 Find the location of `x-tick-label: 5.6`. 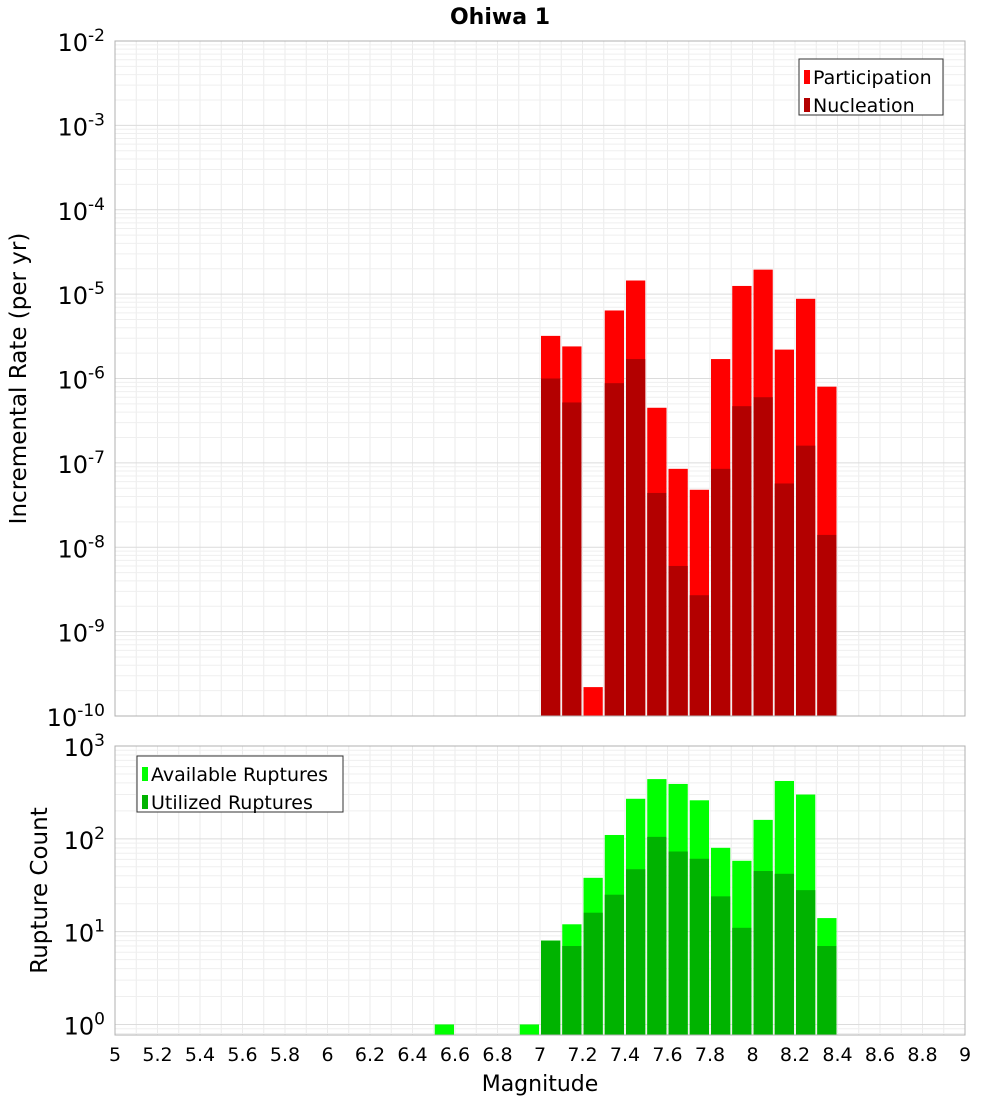

x-tick-label: 5.6 is located at coordinates (242, 1055).